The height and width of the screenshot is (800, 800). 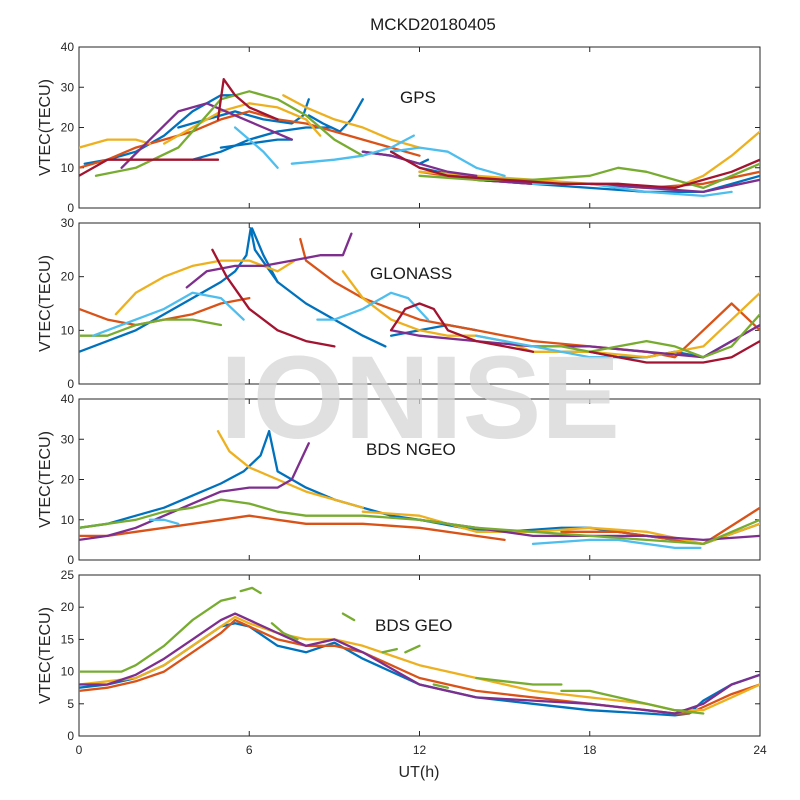 I want to click on x-tick-label: 0, so click(x=79, y=750).